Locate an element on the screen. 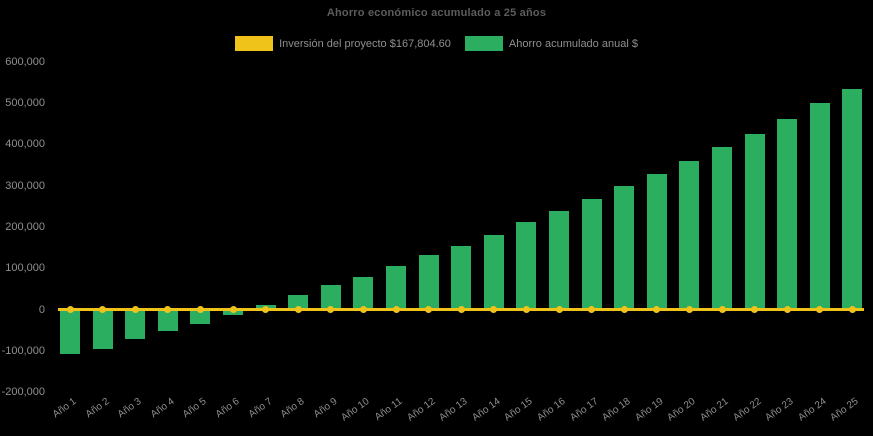 The width and height of the screenshot is (873, 436). investment-swatch-icon is located at coordinates (254, 43).